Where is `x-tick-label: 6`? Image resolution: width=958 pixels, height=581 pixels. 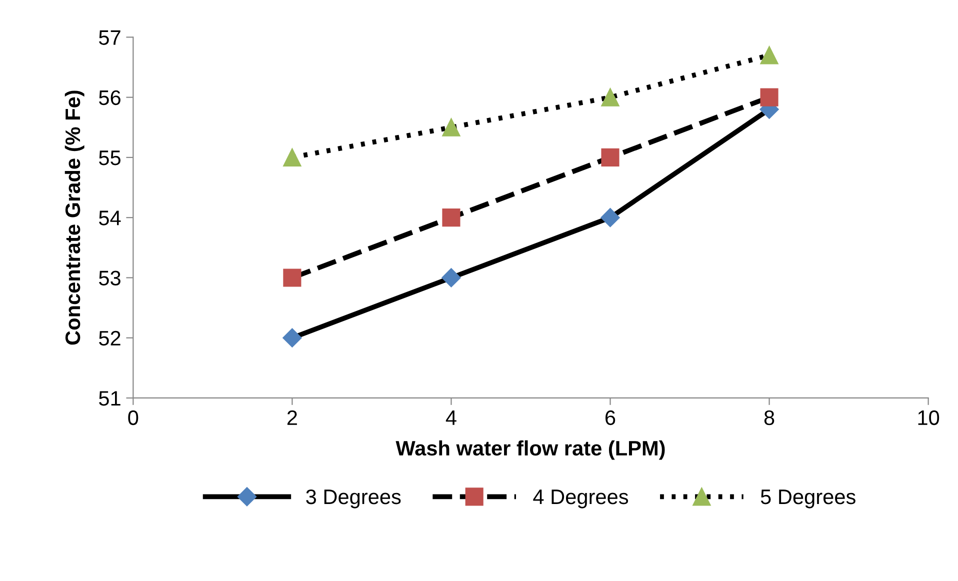 x-tick-label: 6 is located at coordinates (611, 418).